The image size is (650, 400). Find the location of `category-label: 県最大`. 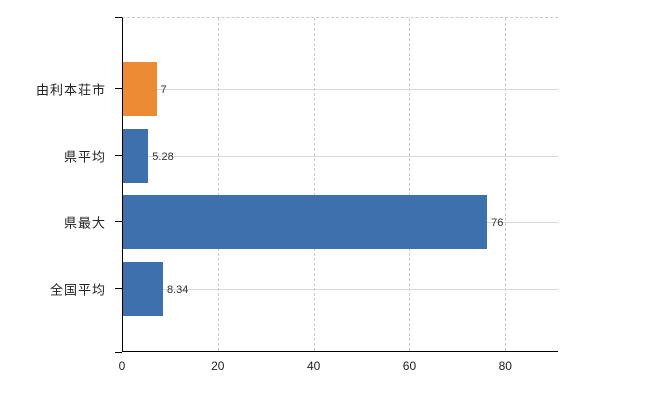

category-label: 県最大 is located at coordinates (84, 223).